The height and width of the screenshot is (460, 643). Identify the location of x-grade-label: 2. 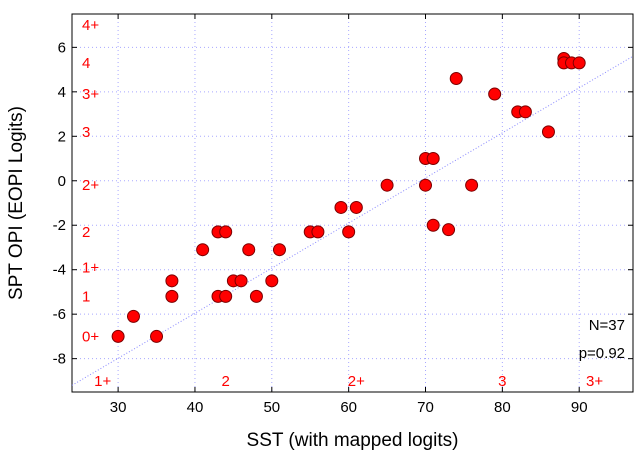
(226, 381).